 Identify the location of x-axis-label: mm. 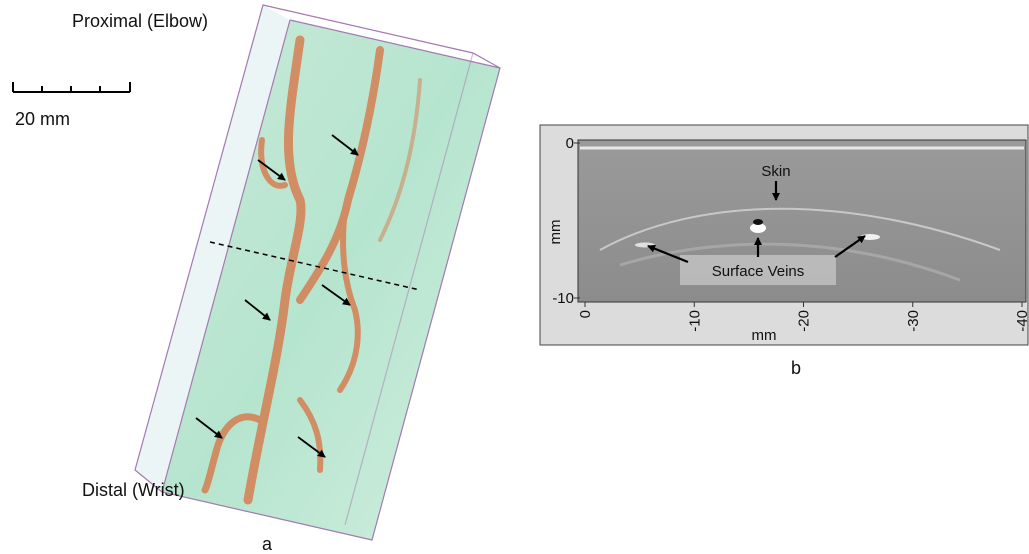
(764, 335).